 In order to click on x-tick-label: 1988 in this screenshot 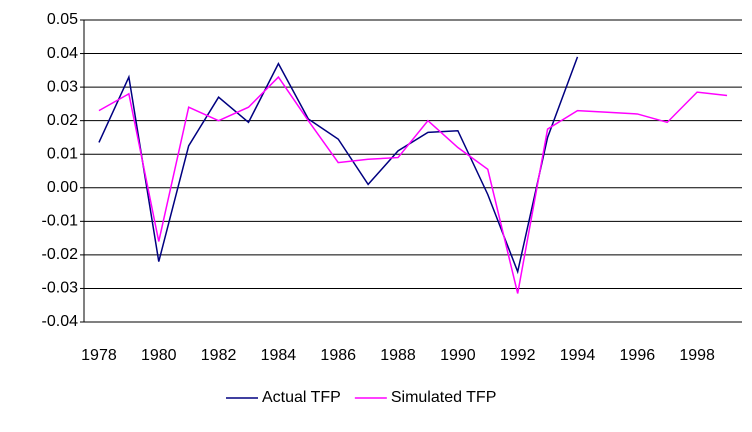, I will do `click(398, 355)`.